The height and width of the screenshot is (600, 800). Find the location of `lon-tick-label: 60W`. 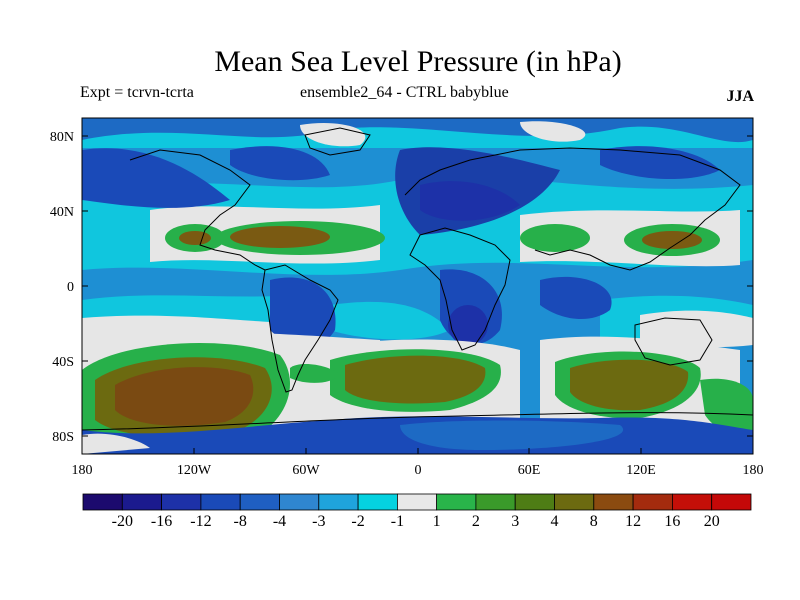

lon-tick-label: 60W is located at coordinates (306, 470).